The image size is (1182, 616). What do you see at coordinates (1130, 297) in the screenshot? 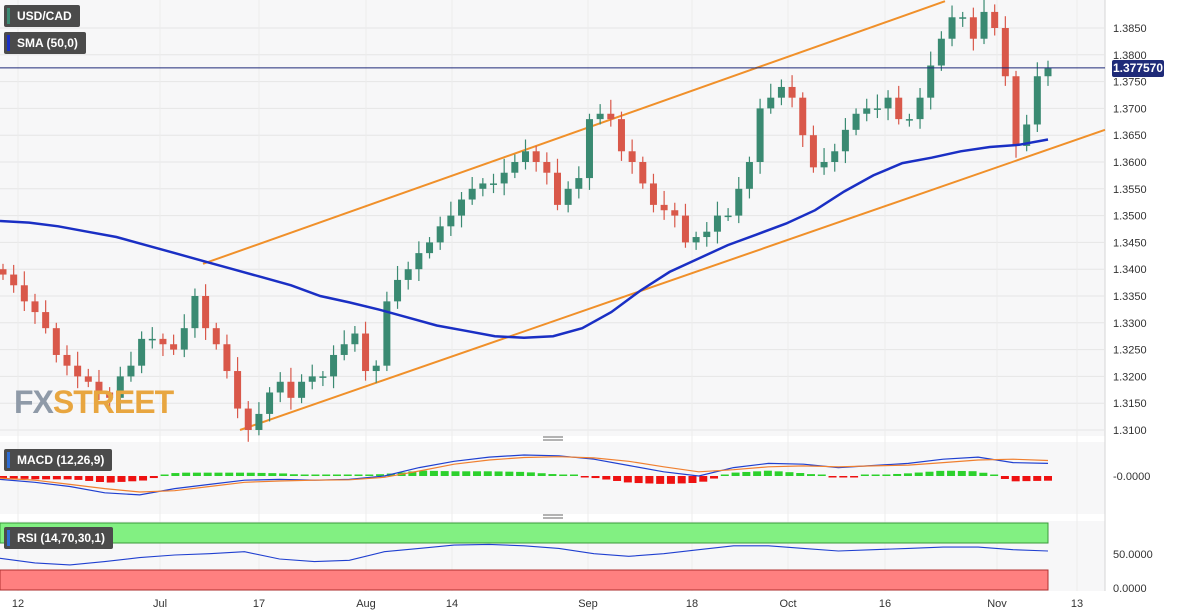
I see `y-tick-label: 1.3350` at bounding box center [1130, 297].